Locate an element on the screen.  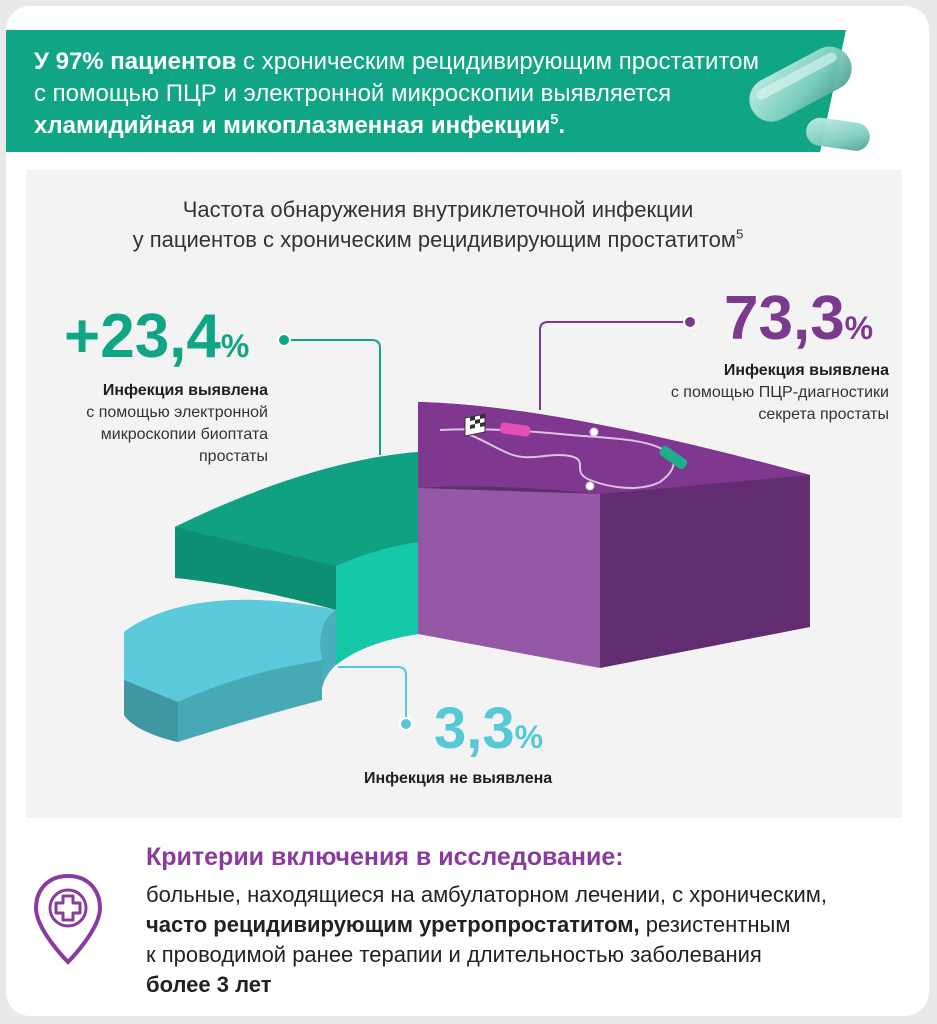
caption-negative: Инфекция не выявлена is located at coordinates (458, 778).